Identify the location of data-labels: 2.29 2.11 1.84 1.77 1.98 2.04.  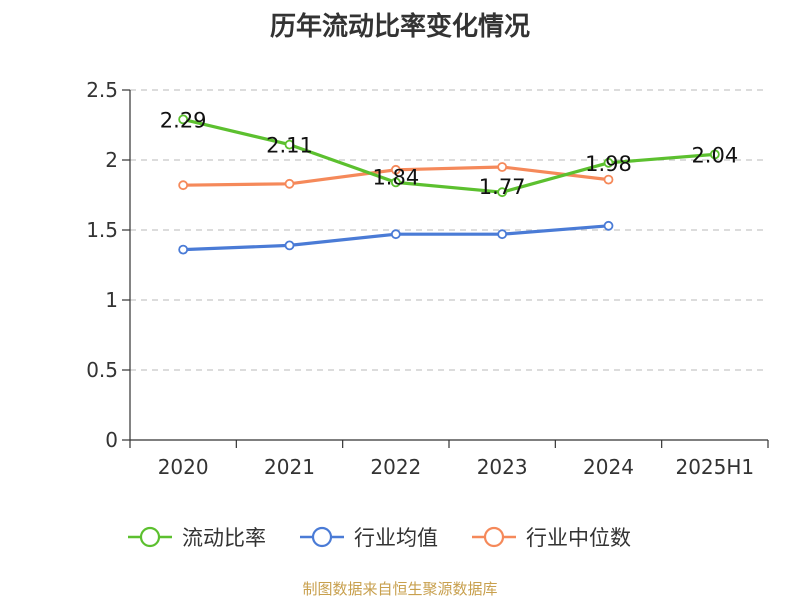
(449, 153).